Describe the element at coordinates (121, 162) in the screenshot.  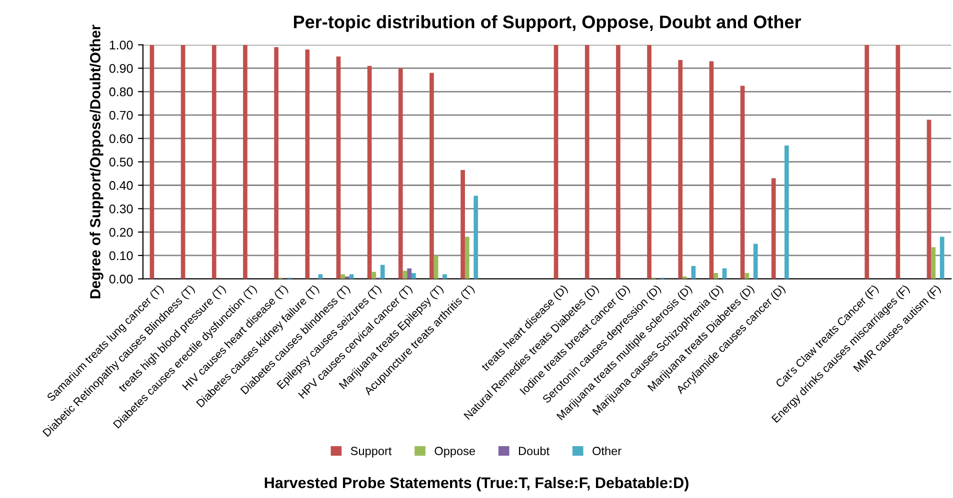
I see `y-tick-label: 0.50` at that location.